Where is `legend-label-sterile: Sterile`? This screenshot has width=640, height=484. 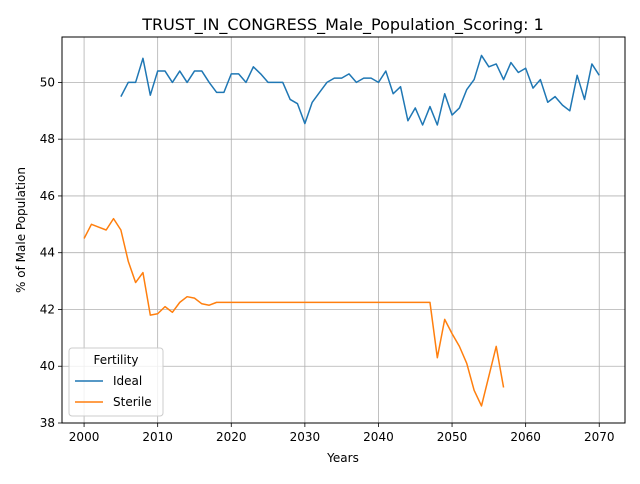
legend-label-sterile: Sterile is located at coordinates (132, 402).